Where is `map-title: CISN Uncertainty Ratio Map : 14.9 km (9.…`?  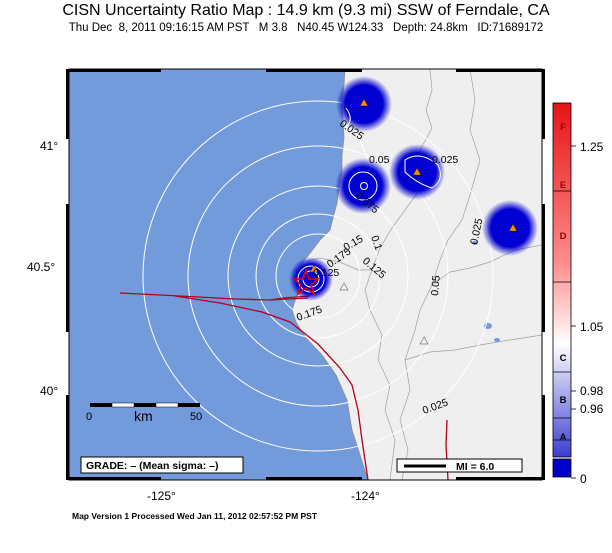 map-title: CISN Uncertainty Ratio Map : 14.9 km (9.… is located at coordinates (306, 10).